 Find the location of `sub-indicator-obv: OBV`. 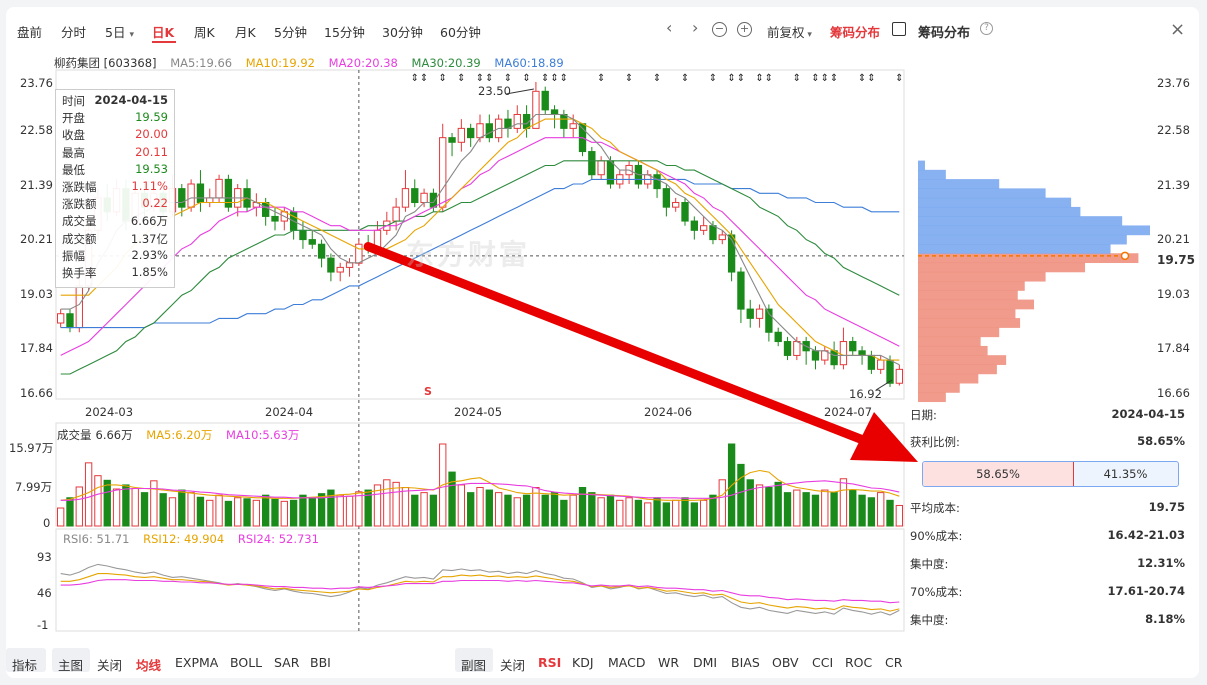

sub-indicator-obv: OBV is located at coordinates (785, 662).